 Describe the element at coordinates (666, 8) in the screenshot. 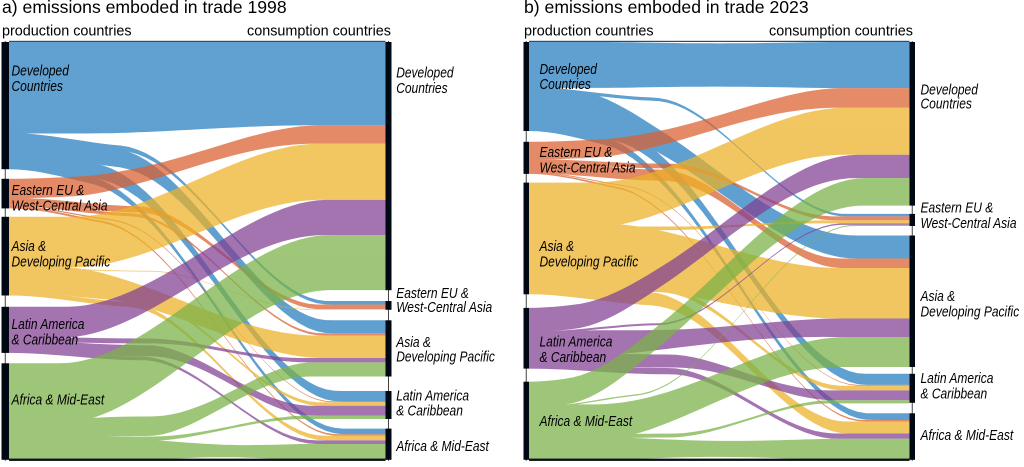

I see `svg-text:b) emissions emboded in trade: b) emissions emboded in trade 2023` at that location.